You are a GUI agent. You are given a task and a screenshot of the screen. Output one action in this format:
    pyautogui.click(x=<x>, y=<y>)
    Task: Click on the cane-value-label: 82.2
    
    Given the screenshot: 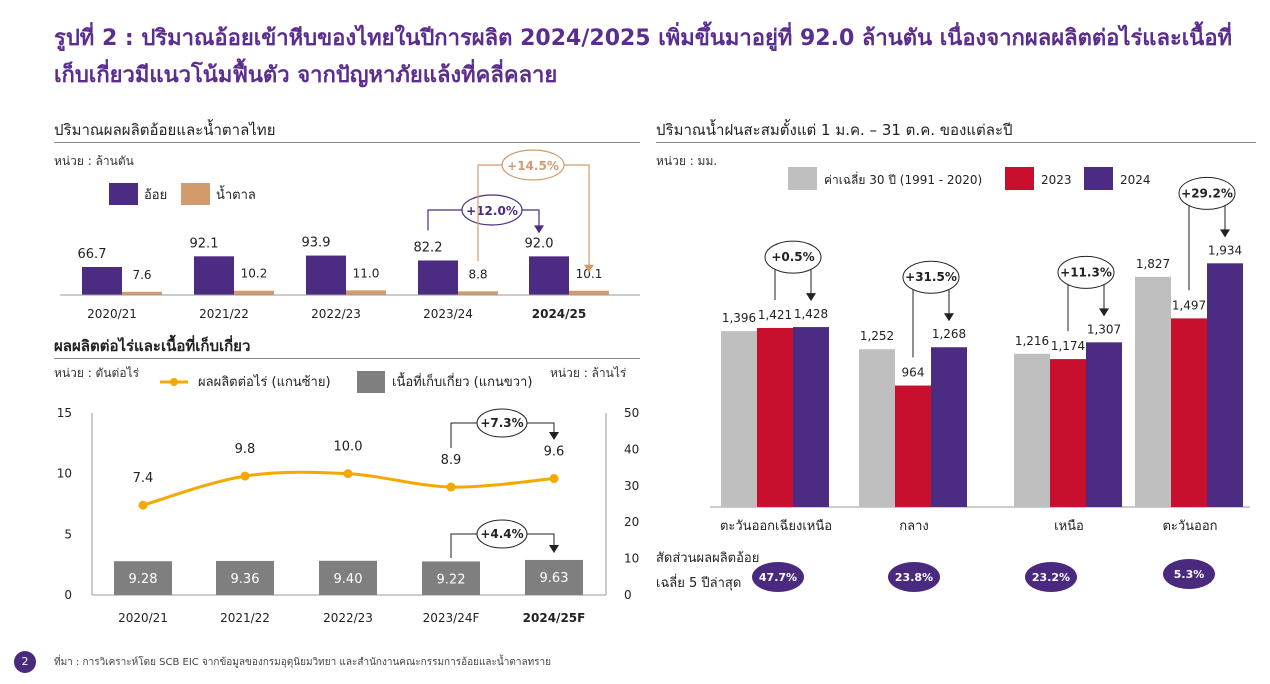 What is the action you would take?
    pyautogui.click(x=428, y=247)
    